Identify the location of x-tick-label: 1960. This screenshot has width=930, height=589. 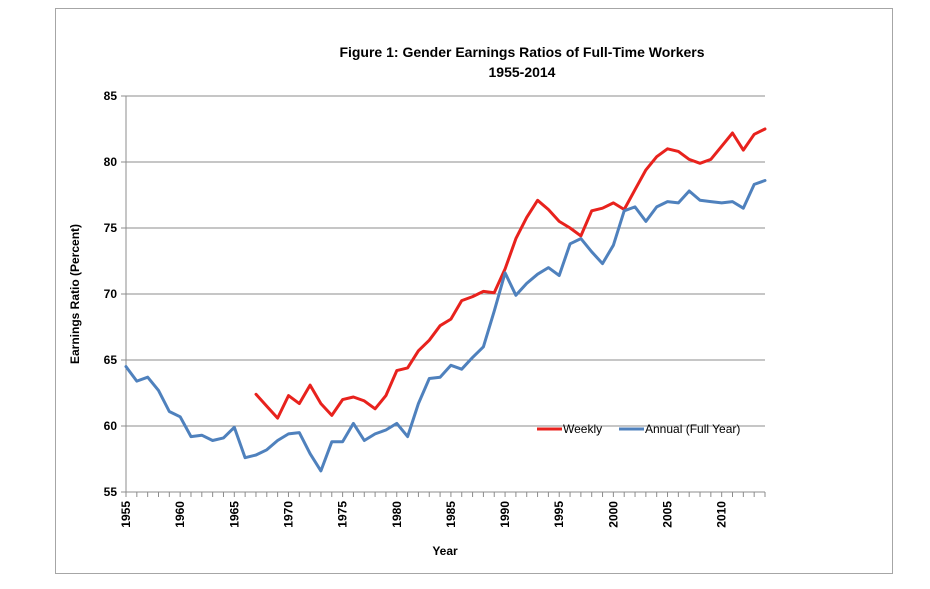
(180, 514).